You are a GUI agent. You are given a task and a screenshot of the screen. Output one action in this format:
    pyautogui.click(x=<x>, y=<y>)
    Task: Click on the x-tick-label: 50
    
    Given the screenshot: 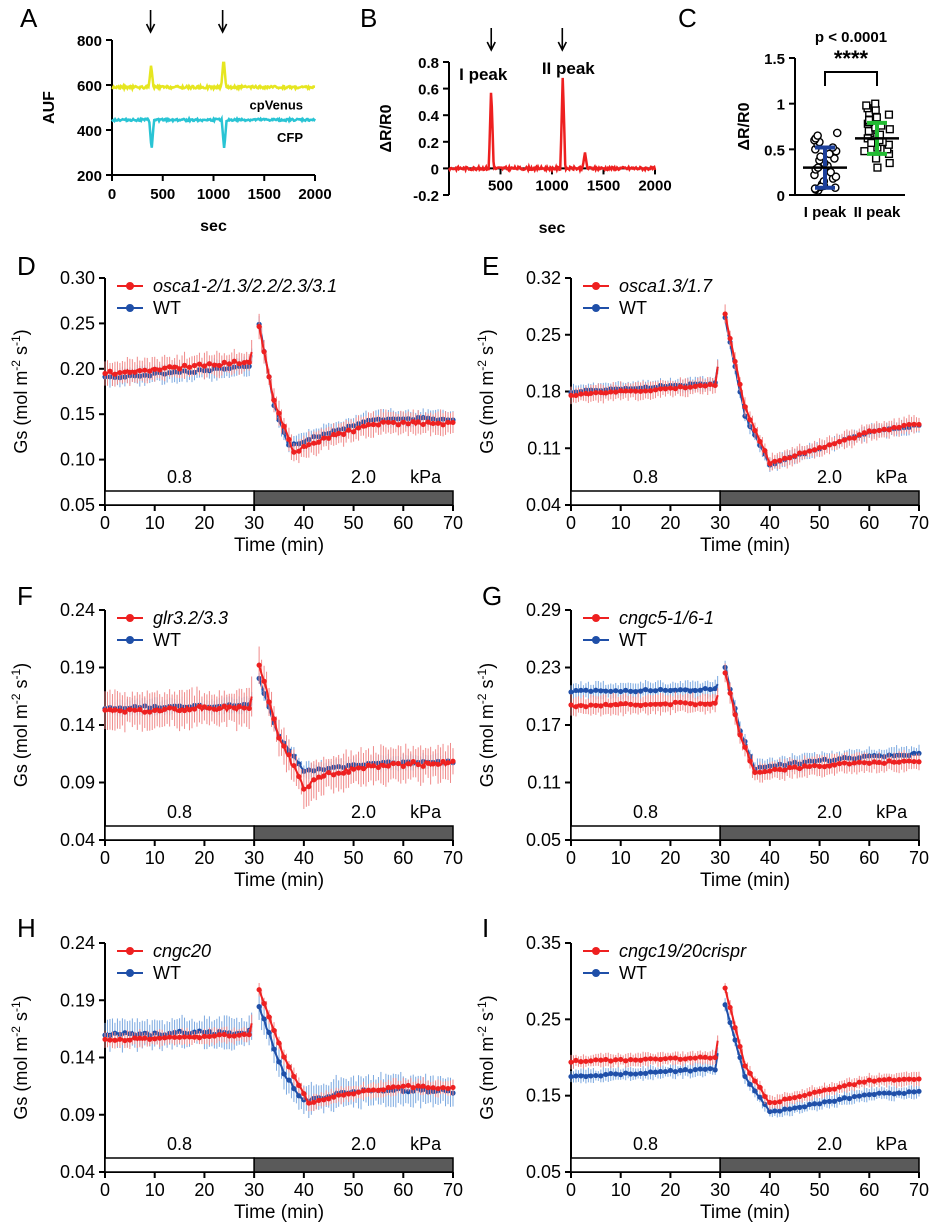 What is the action you would take?
    pyautogui.click(x=354, y=858)
    